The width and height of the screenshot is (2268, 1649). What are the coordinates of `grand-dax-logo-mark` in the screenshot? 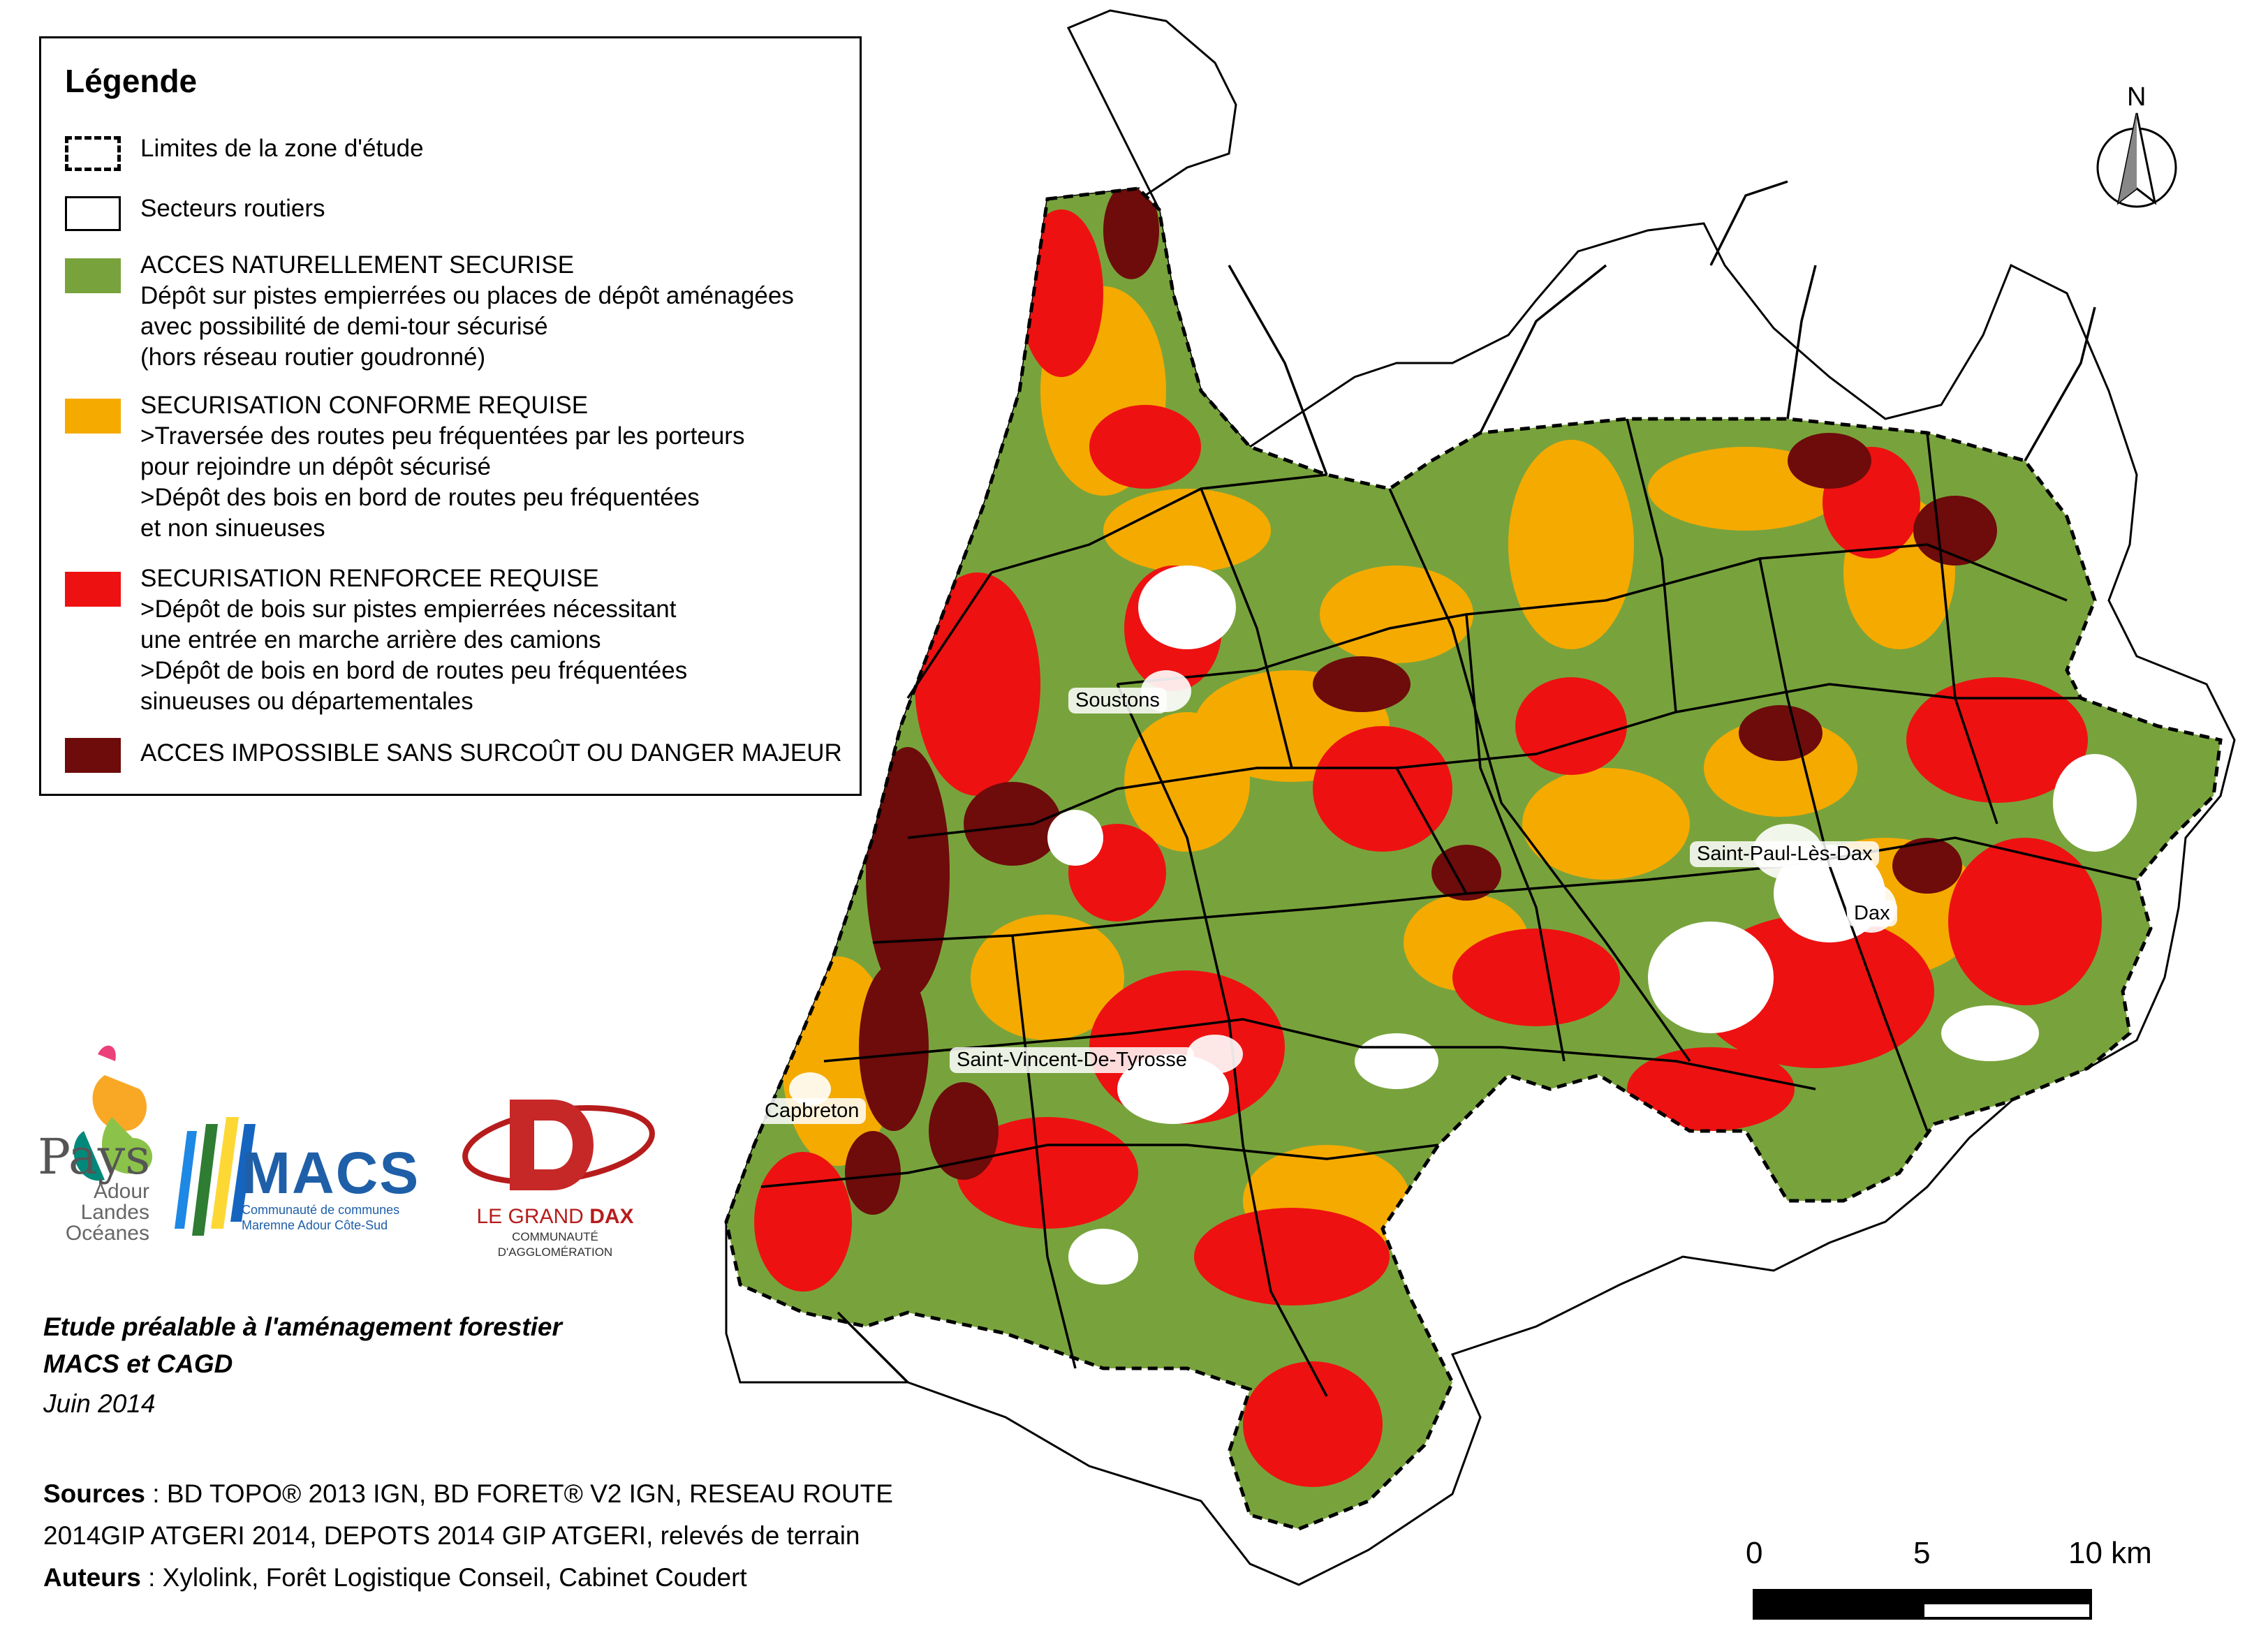 It's located at (558, 1145).